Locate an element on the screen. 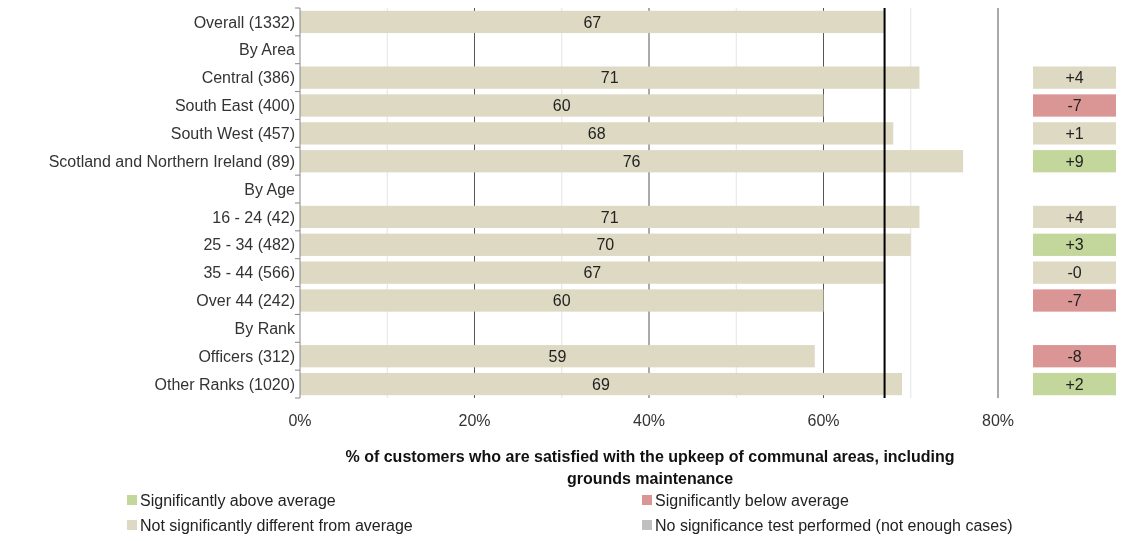 The height and width of the screenshot is (541, 1121). category-label: +3 is located at coordinates (1074, 245).